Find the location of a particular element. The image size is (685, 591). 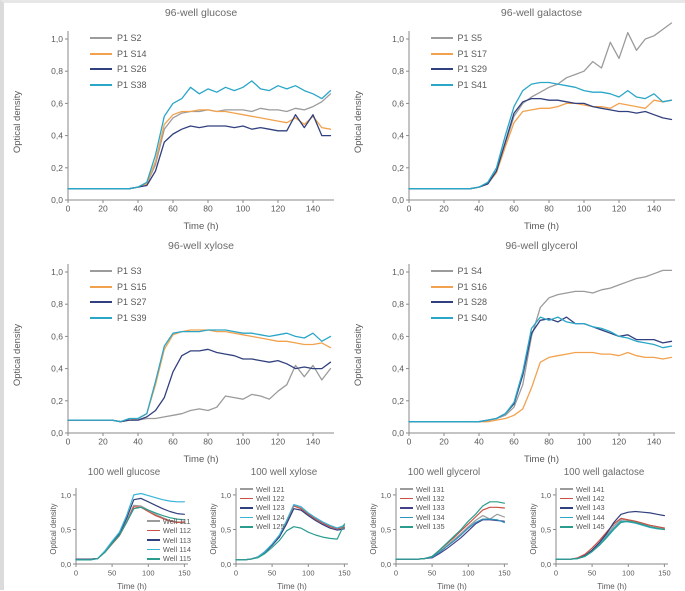

legend-label: Well 142 is located at coordinates (590, 498).